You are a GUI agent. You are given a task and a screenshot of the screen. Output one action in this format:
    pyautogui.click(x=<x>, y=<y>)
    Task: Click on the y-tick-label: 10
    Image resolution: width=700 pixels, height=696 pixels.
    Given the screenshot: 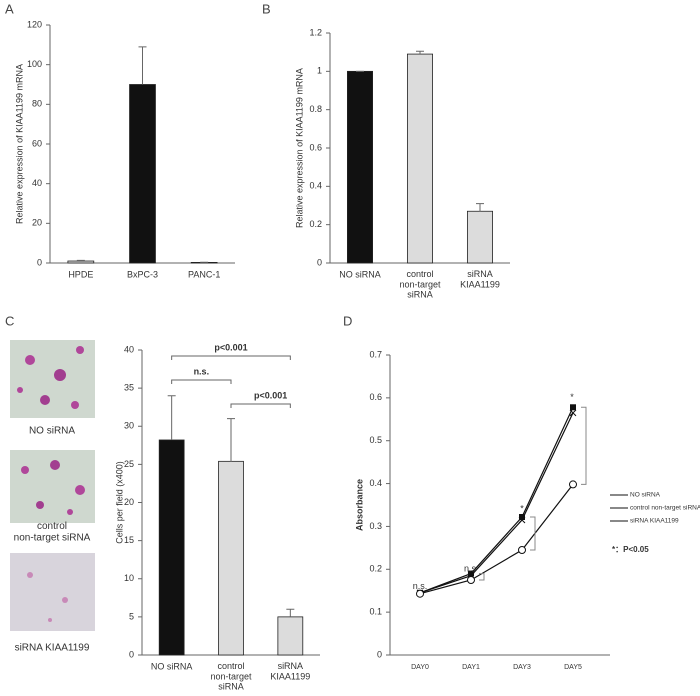 What is the action you would take?
    pyautogui.click(x=129, y=578)
    